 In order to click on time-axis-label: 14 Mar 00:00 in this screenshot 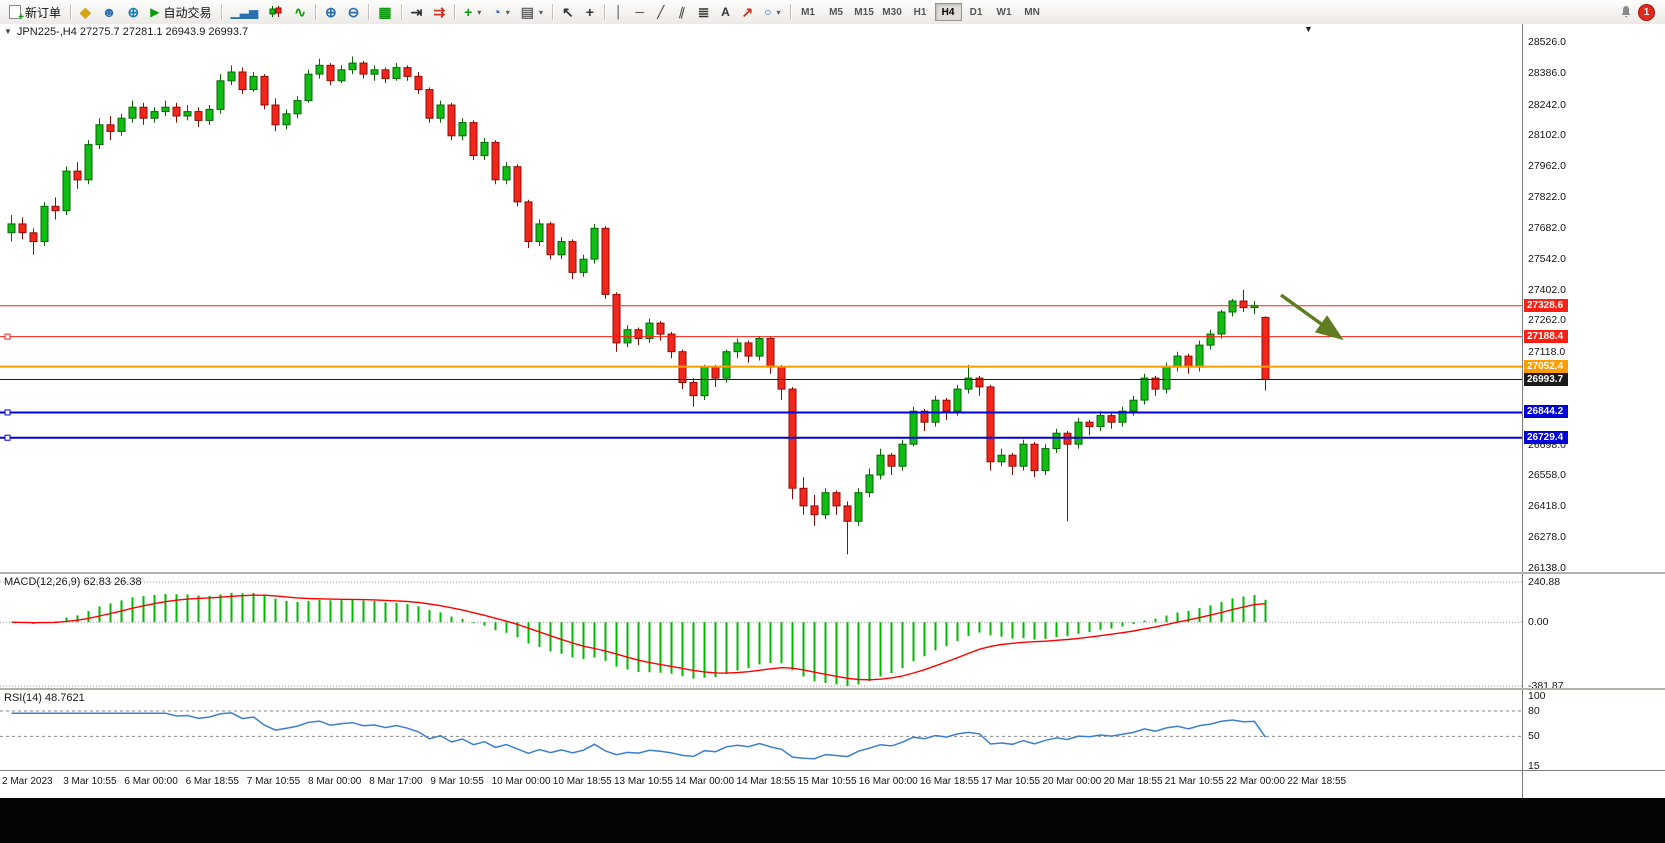, I will do `click(705, 781)`.